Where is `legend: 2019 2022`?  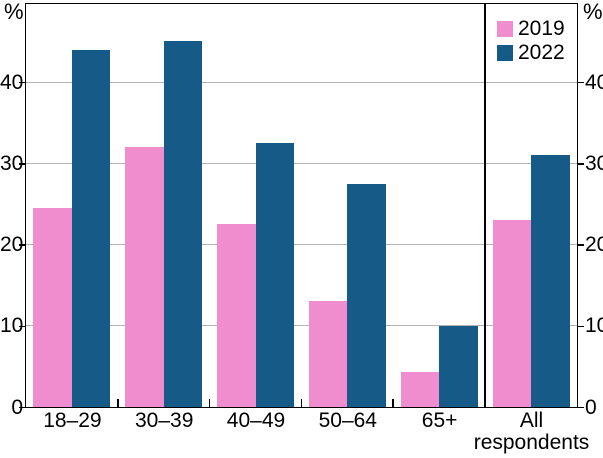 legend: 2019 2022 is located at coordinates (531, 41).